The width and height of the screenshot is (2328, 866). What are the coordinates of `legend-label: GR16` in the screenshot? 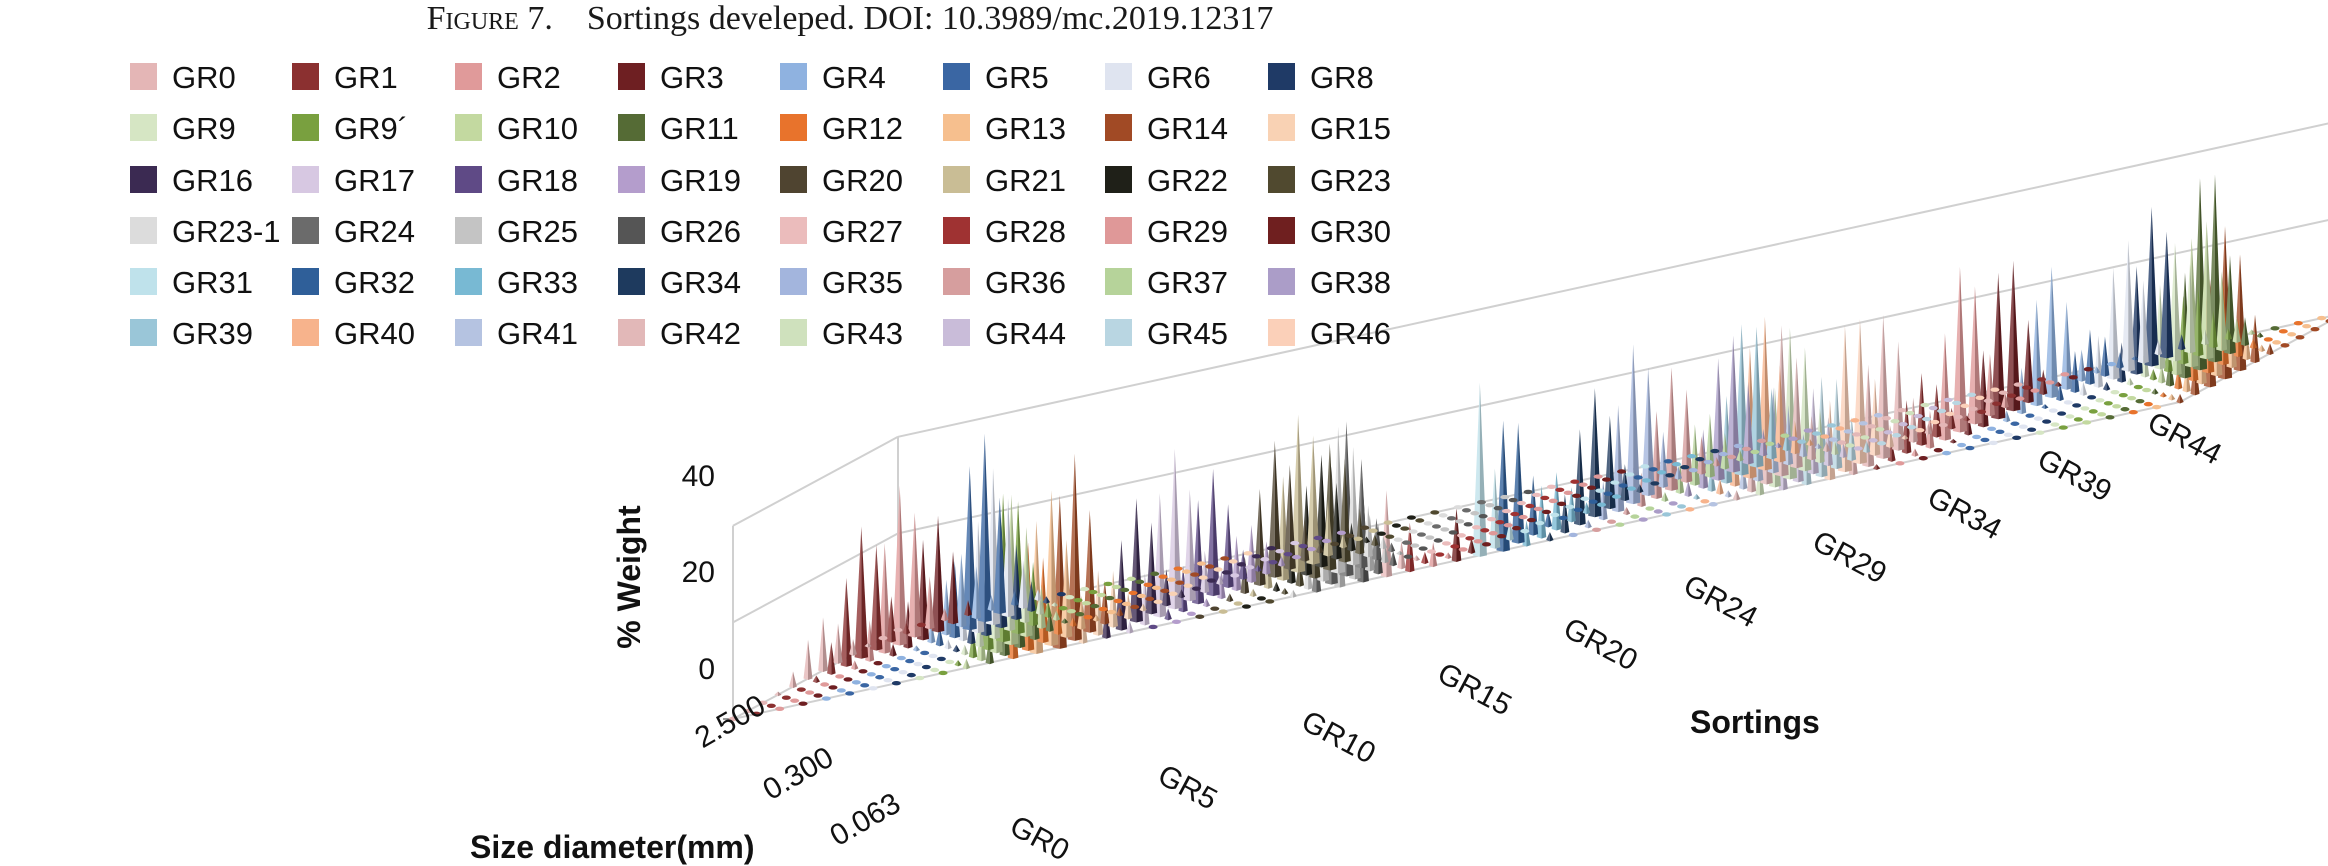 It's located at (212, 180).